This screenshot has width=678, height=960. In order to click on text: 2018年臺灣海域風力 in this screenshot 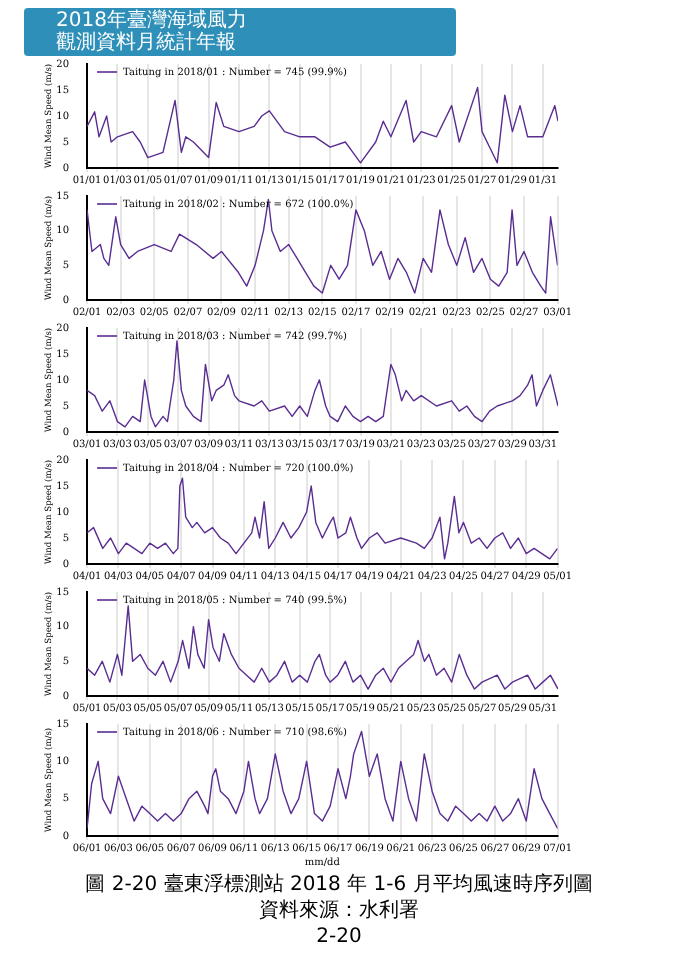, I will do `click(152, 21)`.